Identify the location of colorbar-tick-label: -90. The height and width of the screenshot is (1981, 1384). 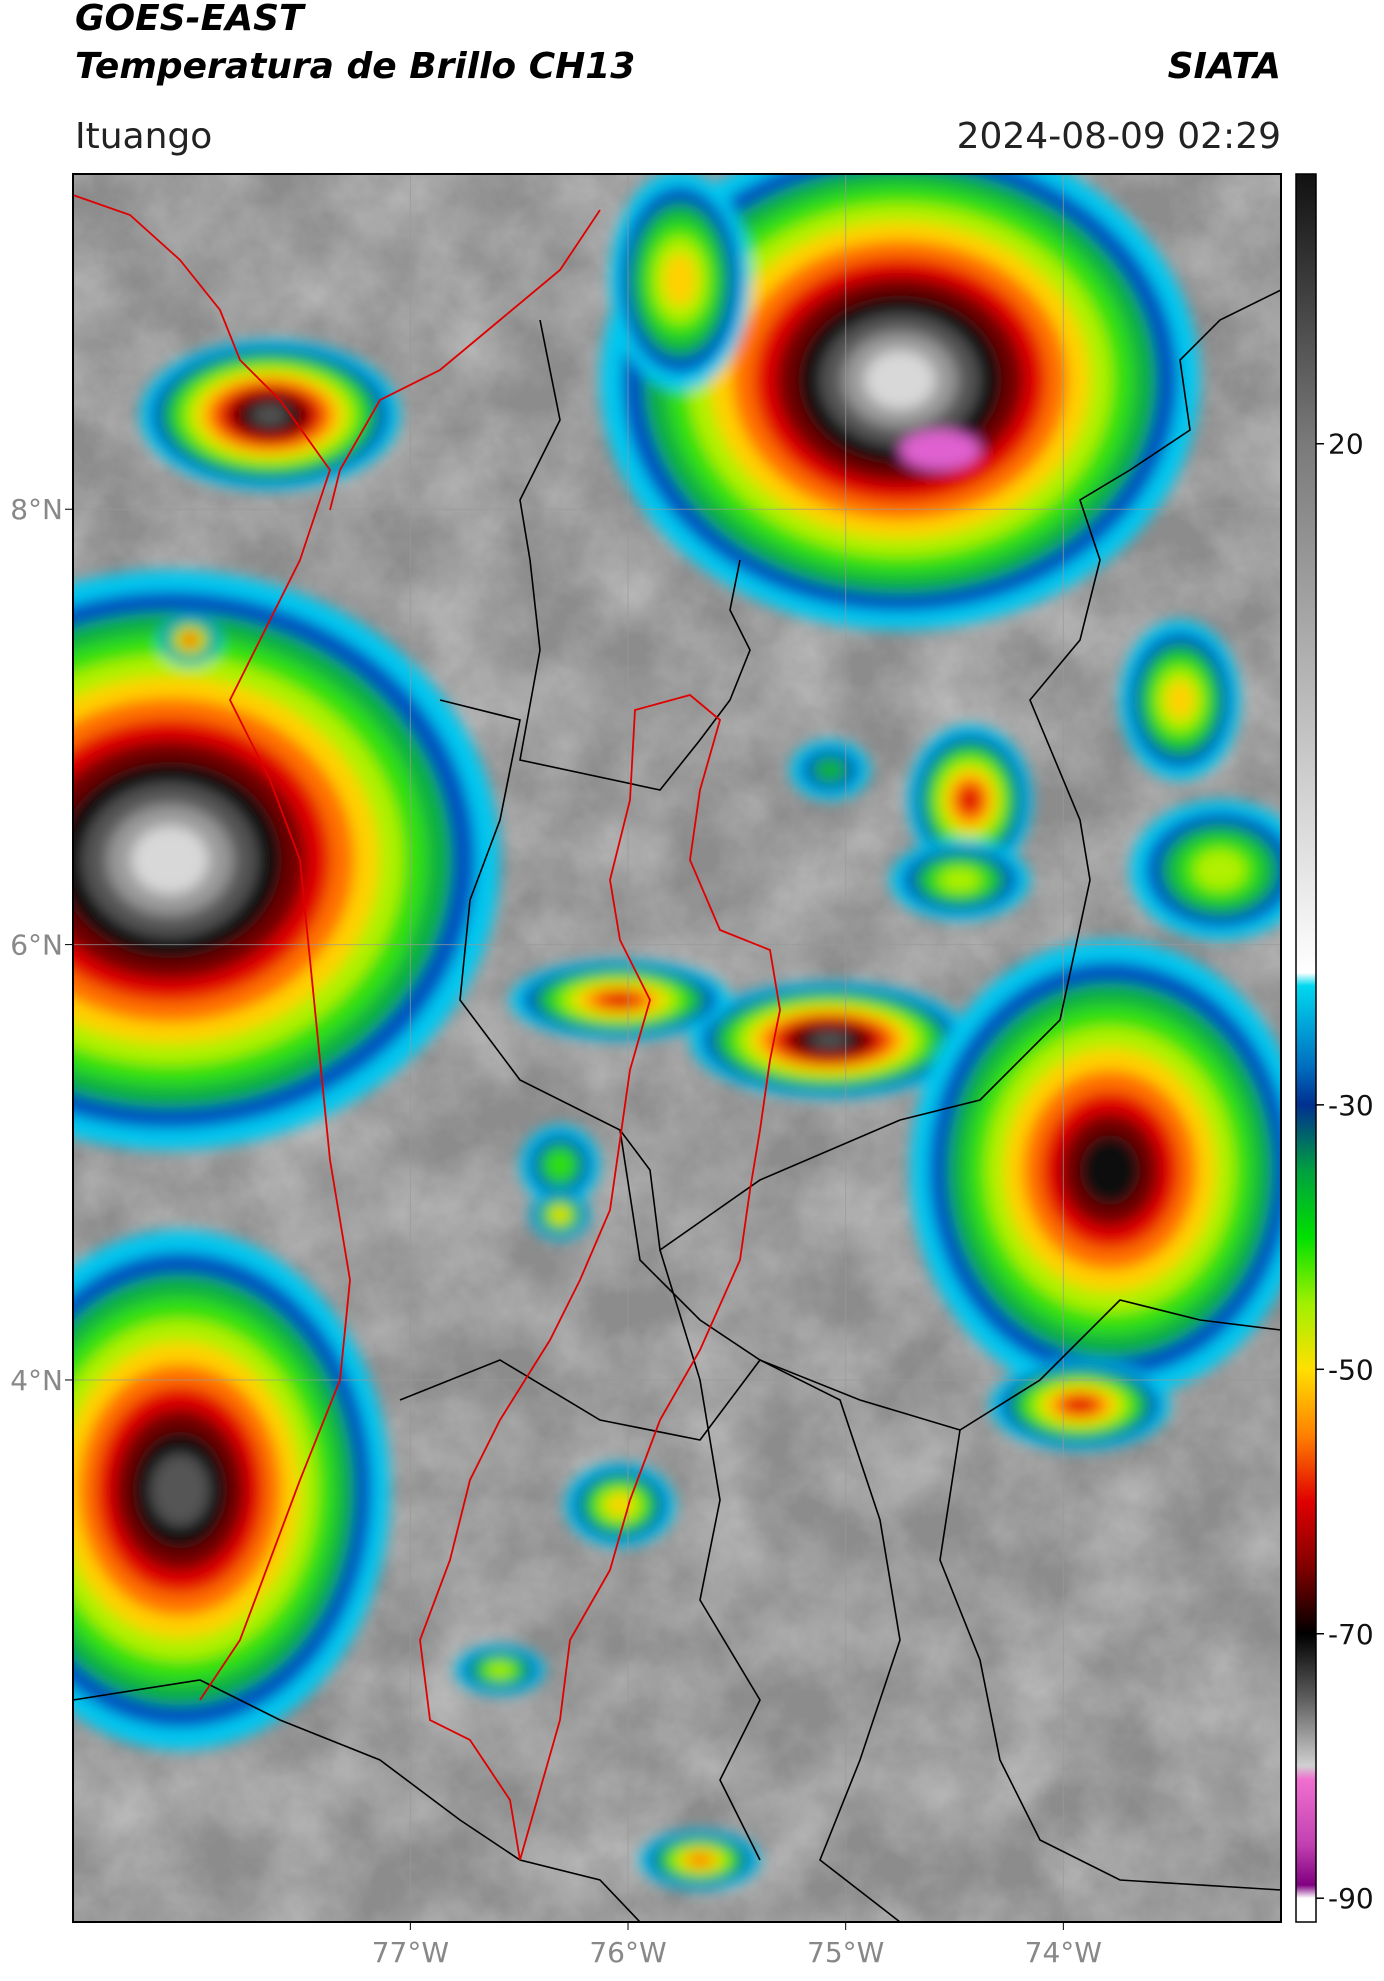
(1351, 1898).